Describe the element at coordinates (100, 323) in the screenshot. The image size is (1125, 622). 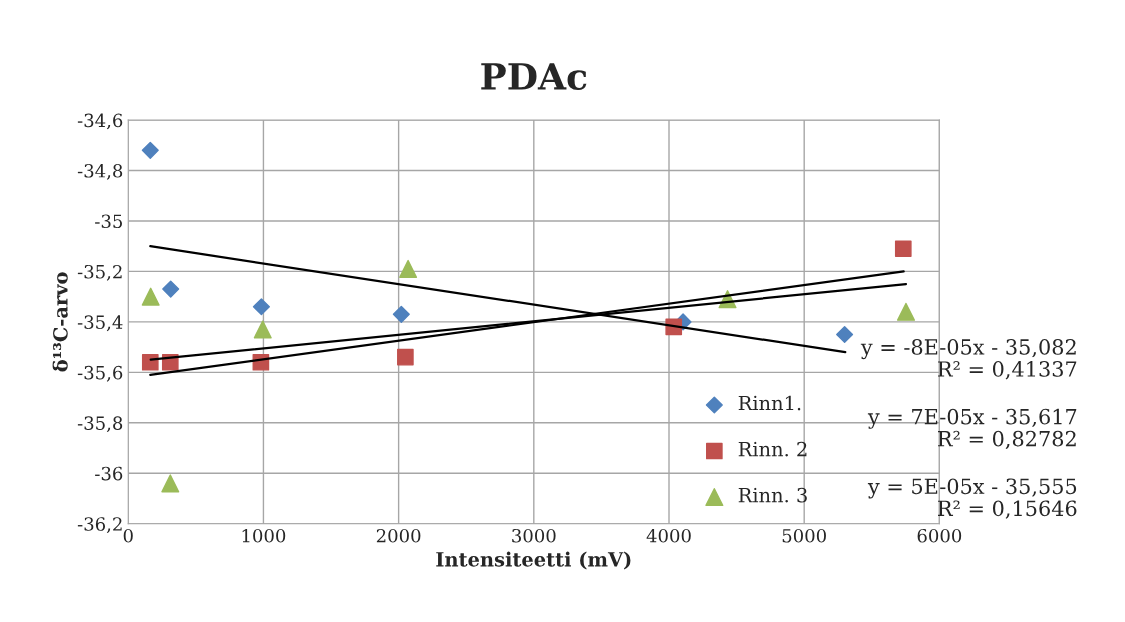
I see `y-tick-label: -35,4` at that location.